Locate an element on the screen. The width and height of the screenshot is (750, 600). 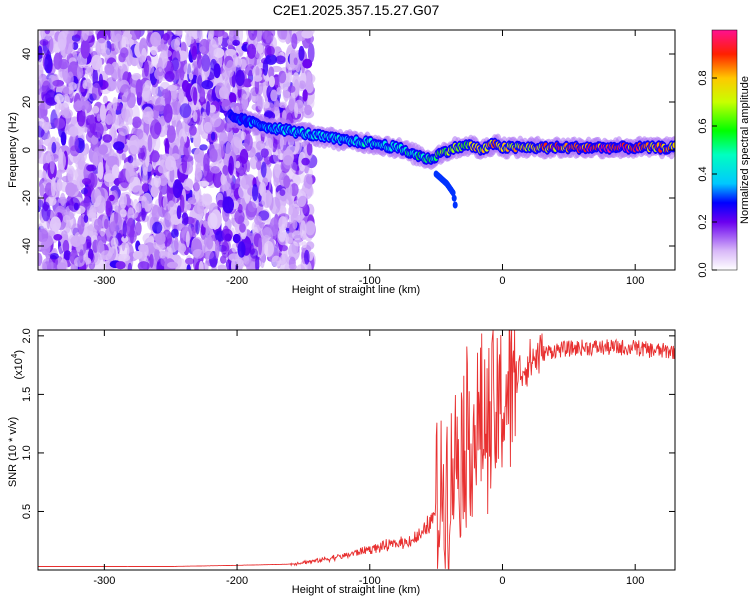
spectrogram-signal-layer is located at coordinates (450, 157).